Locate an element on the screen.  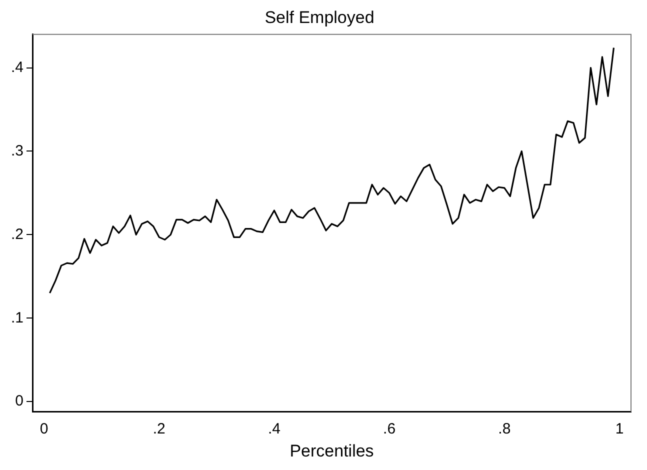
x-axis-title: Percentiles is located at coordinates (332, 450).